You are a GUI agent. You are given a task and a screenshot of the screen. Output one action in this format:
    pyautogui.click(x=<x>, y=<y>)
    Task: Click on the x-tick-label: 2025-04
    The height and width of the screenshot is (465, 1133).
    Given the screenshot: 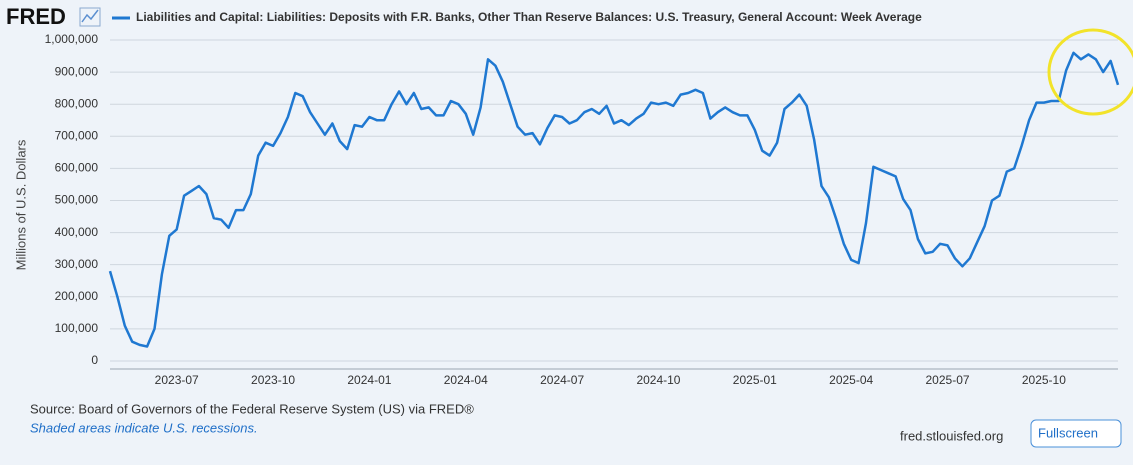 What is the action you would take?
    pyautogui.click(x=851, y=380)
    